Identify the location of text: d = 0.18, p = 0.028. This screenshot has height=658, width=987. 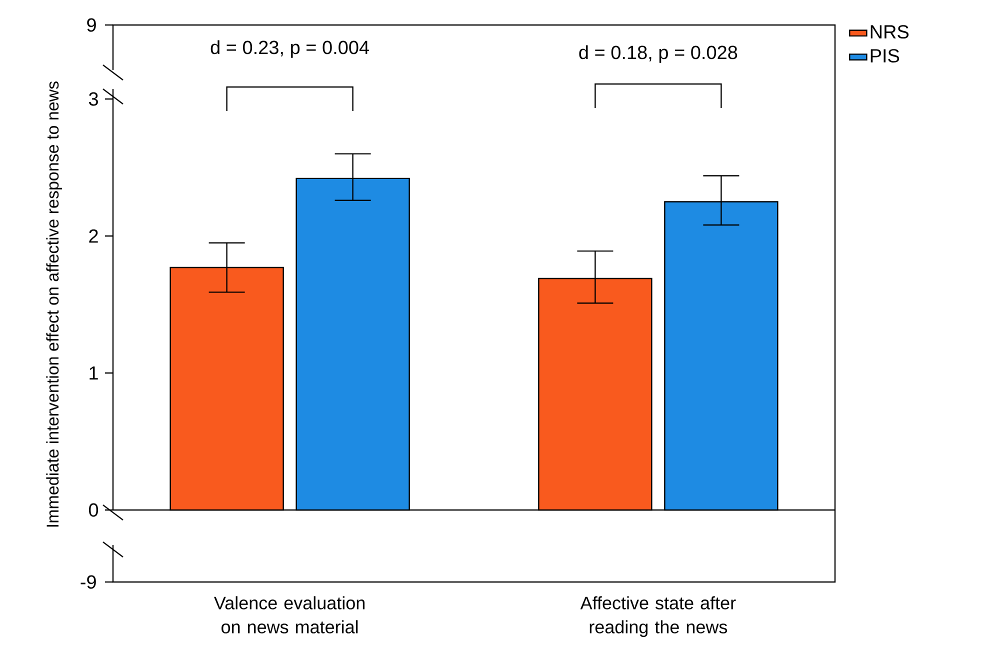
(658, 54).